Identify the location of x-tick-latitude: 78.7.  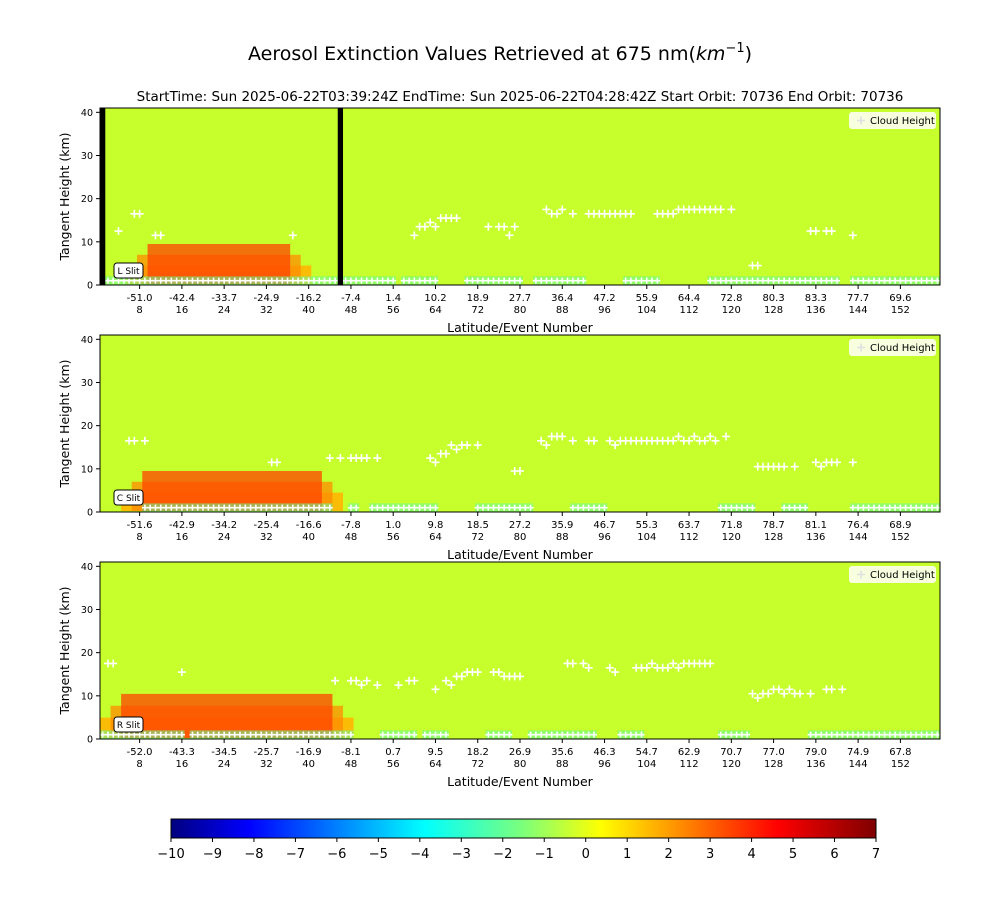
(773, 525).